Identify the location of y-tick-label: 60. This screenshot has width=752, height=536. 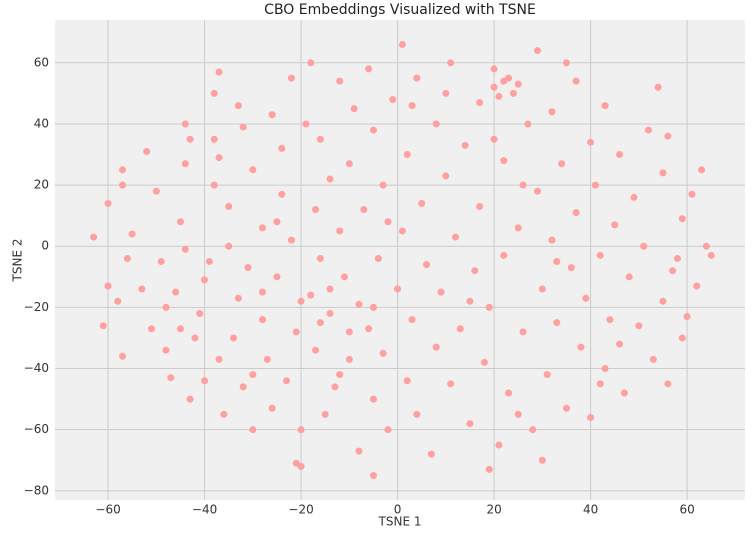
(41, 62).